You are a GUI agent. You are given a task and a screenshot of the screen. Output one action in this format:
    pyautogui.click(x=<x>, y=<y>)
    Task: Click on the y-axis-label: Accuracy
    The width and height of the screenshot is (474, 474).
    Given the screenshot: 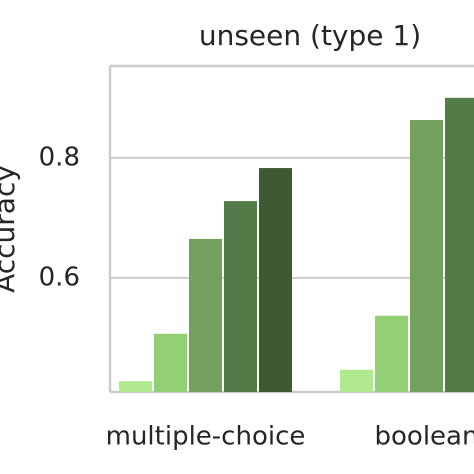 What is the action you would take?
    pyautogui.click(x=10, y=229)
    